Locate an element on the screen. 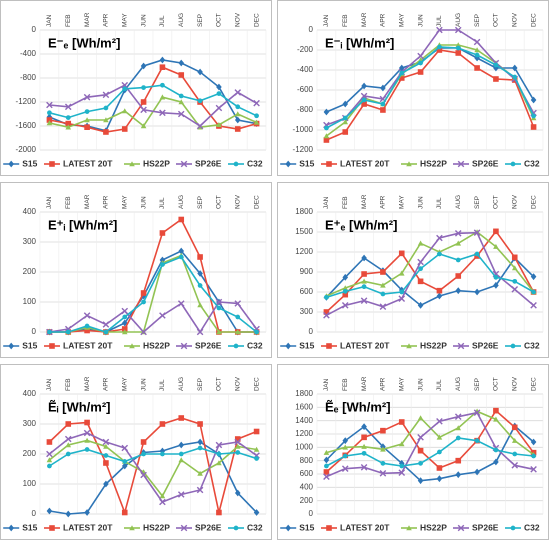 The width and height of the screenshot is (550, 540). y-tick-label: 1400 is located at coordinates (304, 420).